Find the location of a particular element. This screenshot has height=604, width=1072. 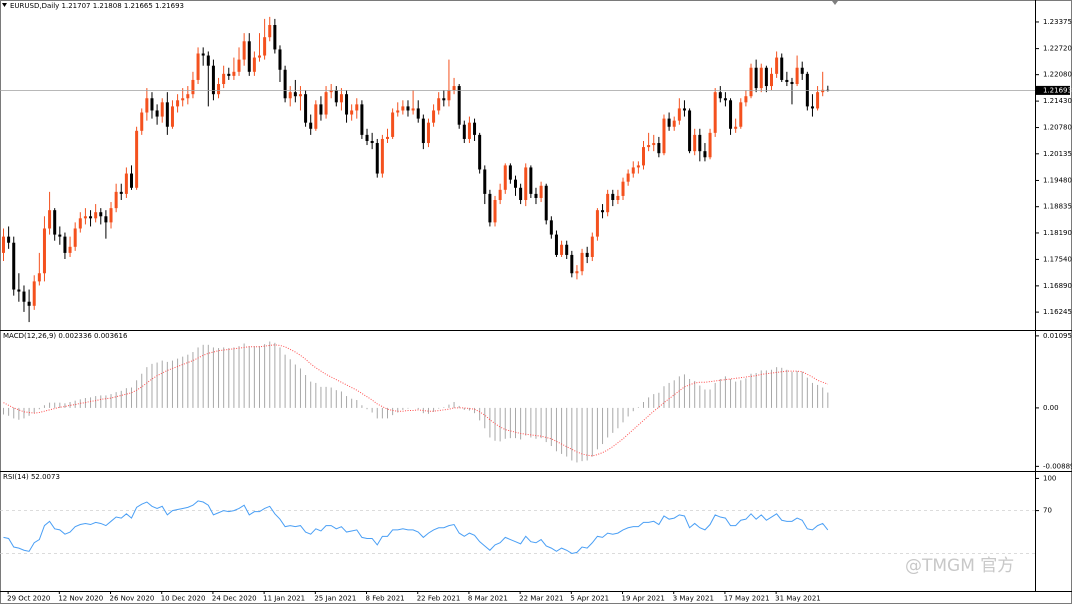

y-tick-label: 1.18835 is located at coordinates (1057, 207).